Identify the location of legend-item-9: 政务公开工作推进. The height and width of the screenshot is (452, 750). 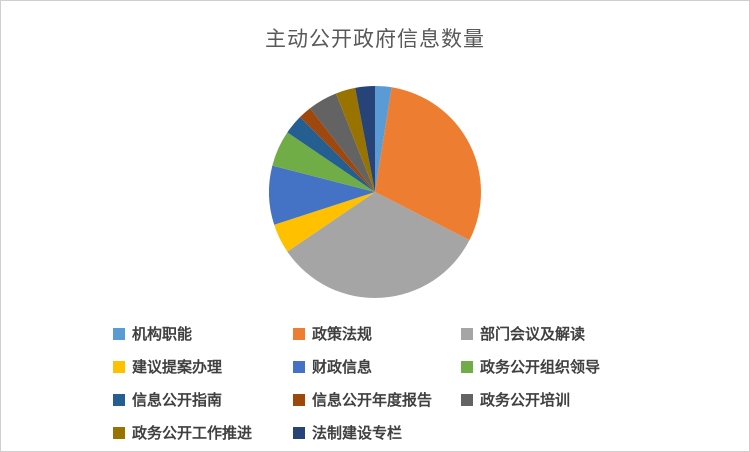
(203, 432).